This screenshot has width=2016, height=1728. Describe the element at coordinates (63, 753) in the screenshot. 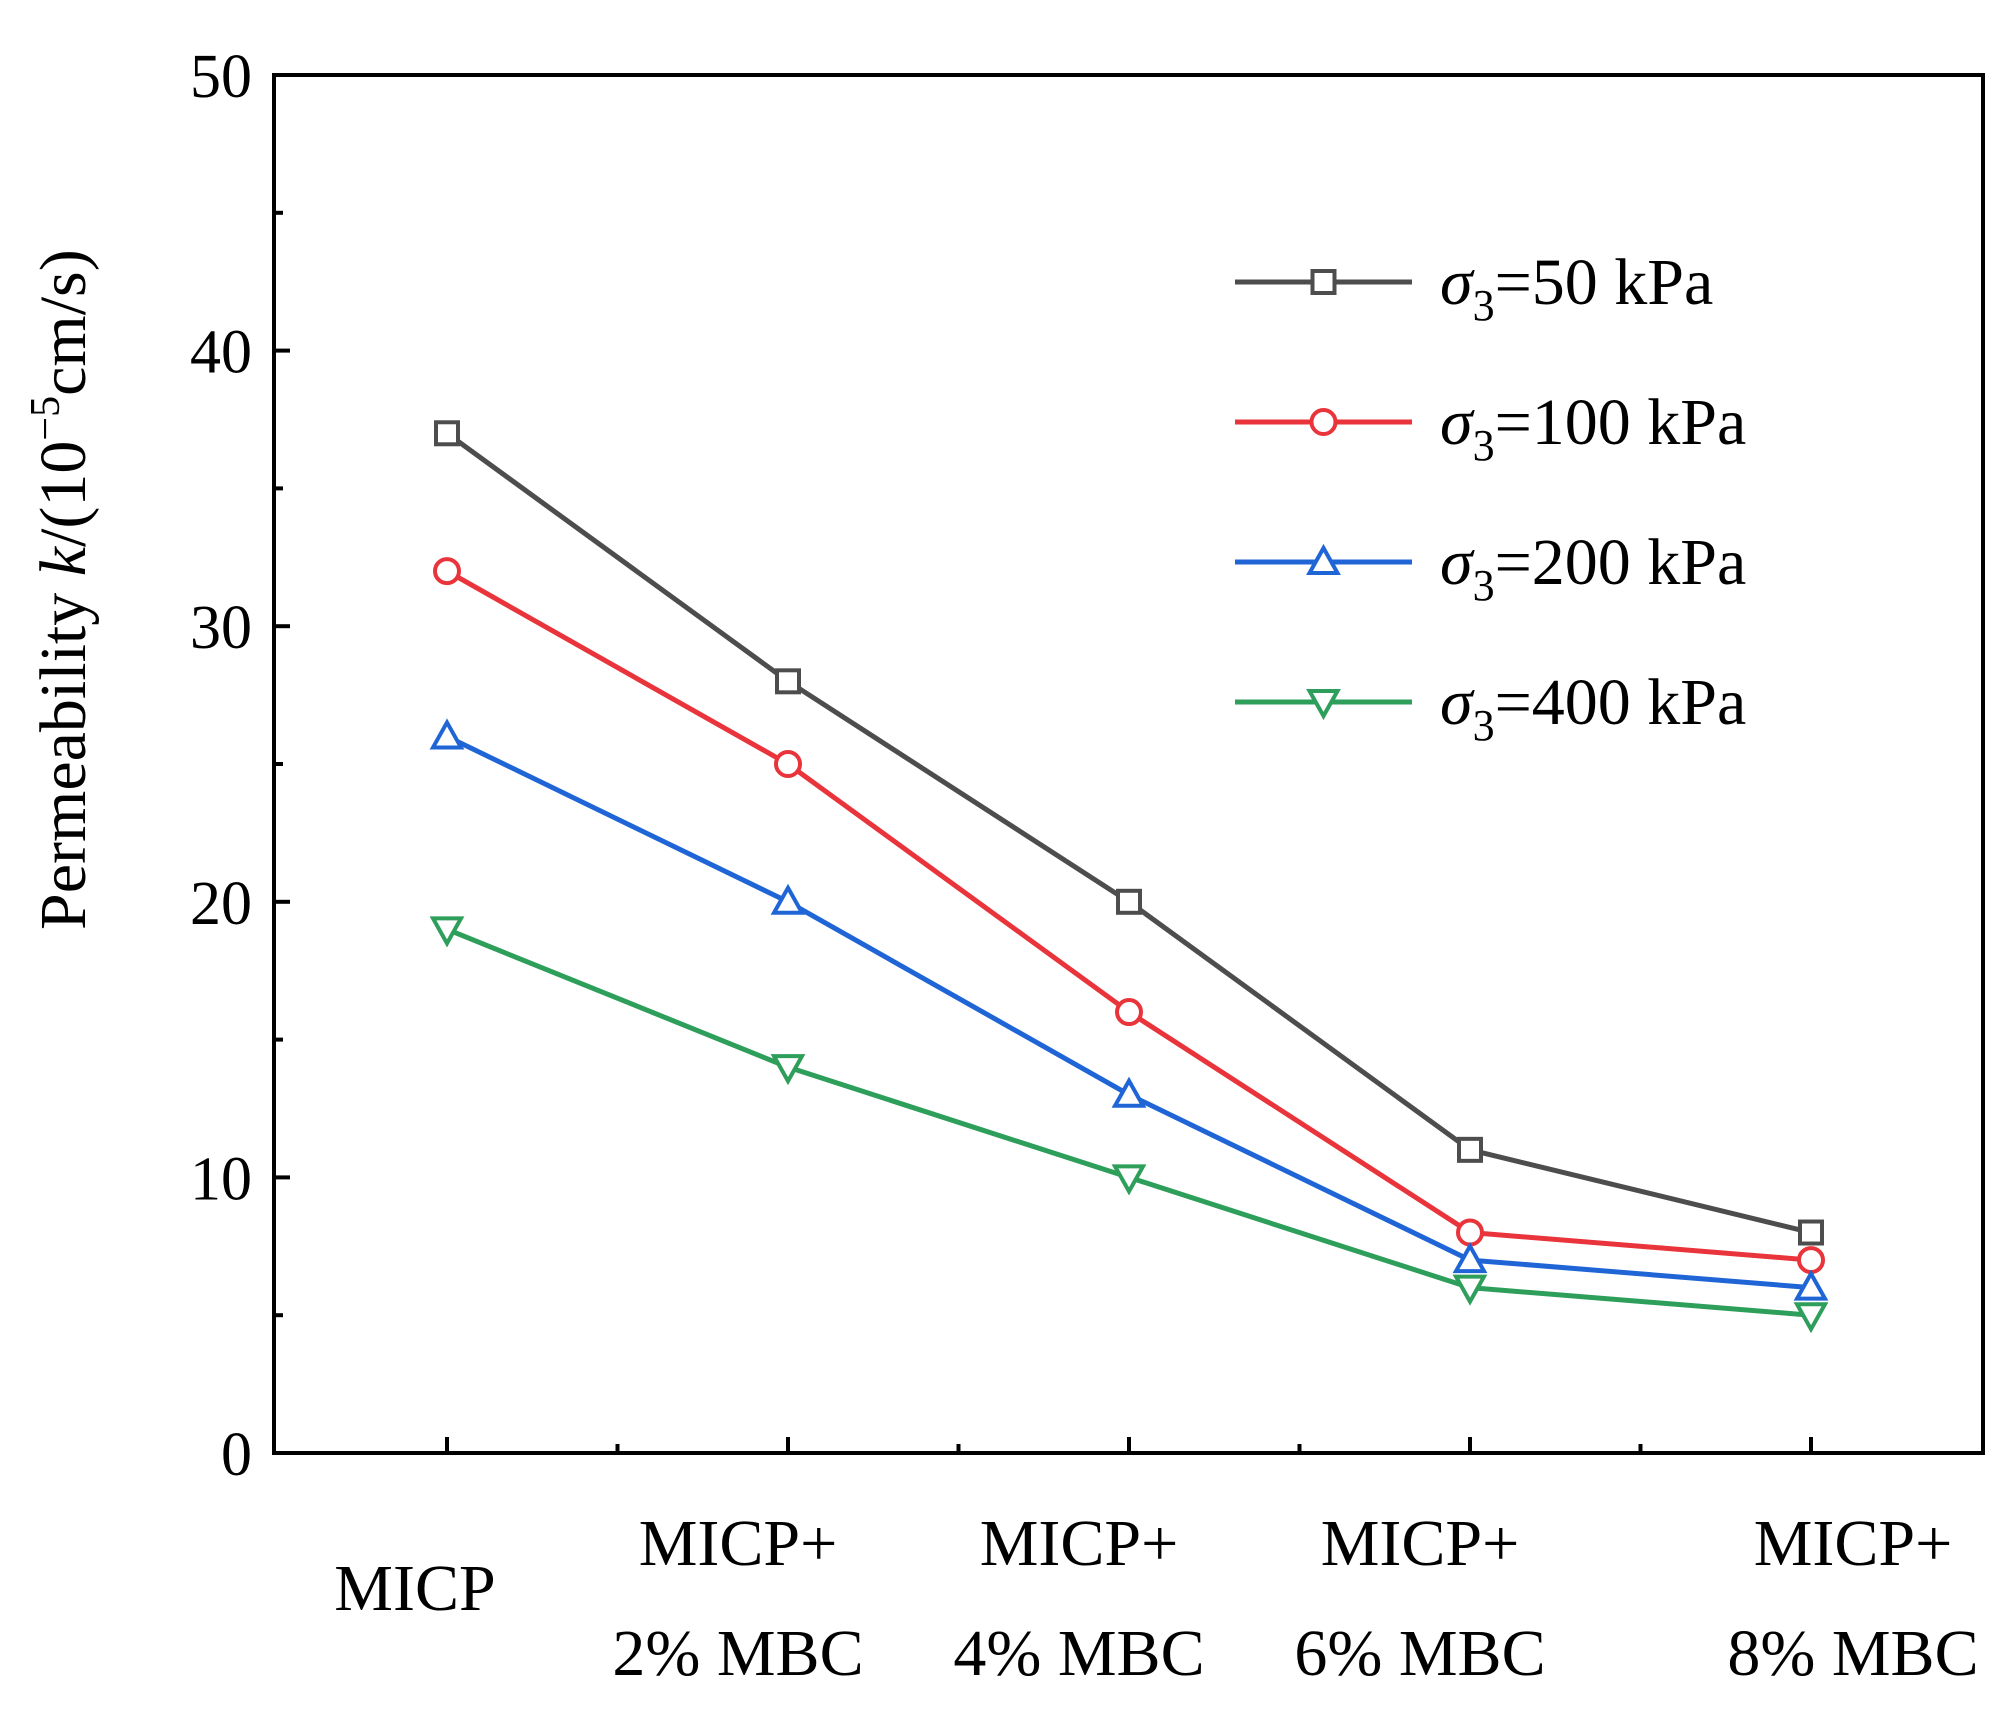

I see `y-axis-label-prefix: Permeability` at that location.